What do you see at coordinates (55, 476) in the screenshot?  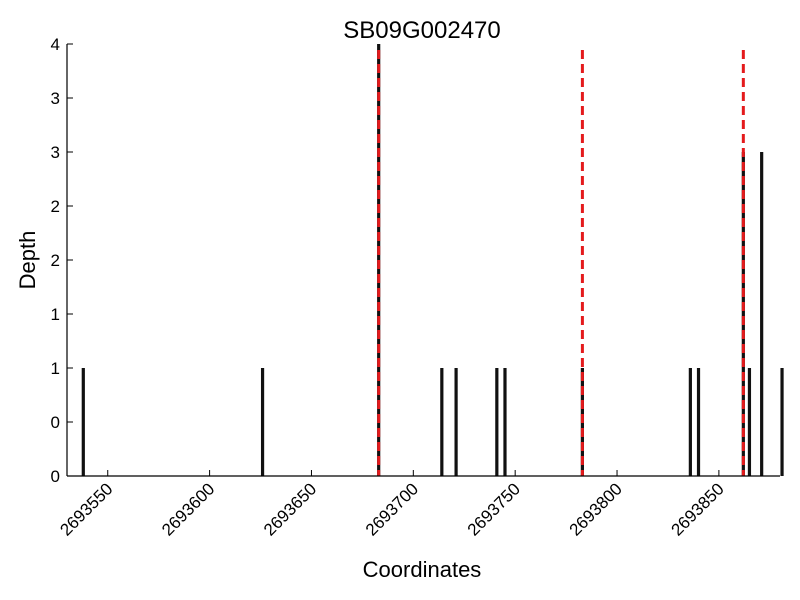 I see `y-tick-label-0: 0` at bounding box center [55, 476].